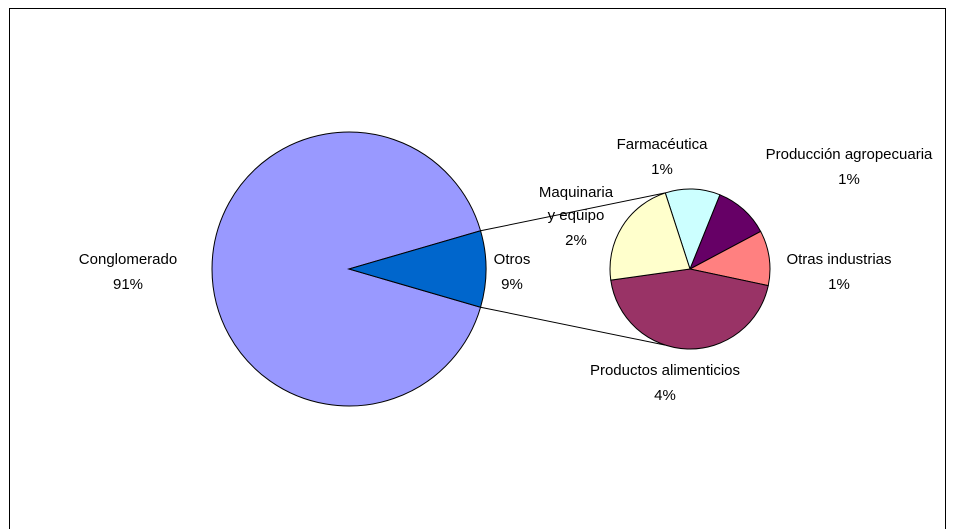 The width and height of the screenshot is (956, 530). Describe the element at coordinates (346, 269) in the screenshot. I see `slice-conglomerado` at that location.